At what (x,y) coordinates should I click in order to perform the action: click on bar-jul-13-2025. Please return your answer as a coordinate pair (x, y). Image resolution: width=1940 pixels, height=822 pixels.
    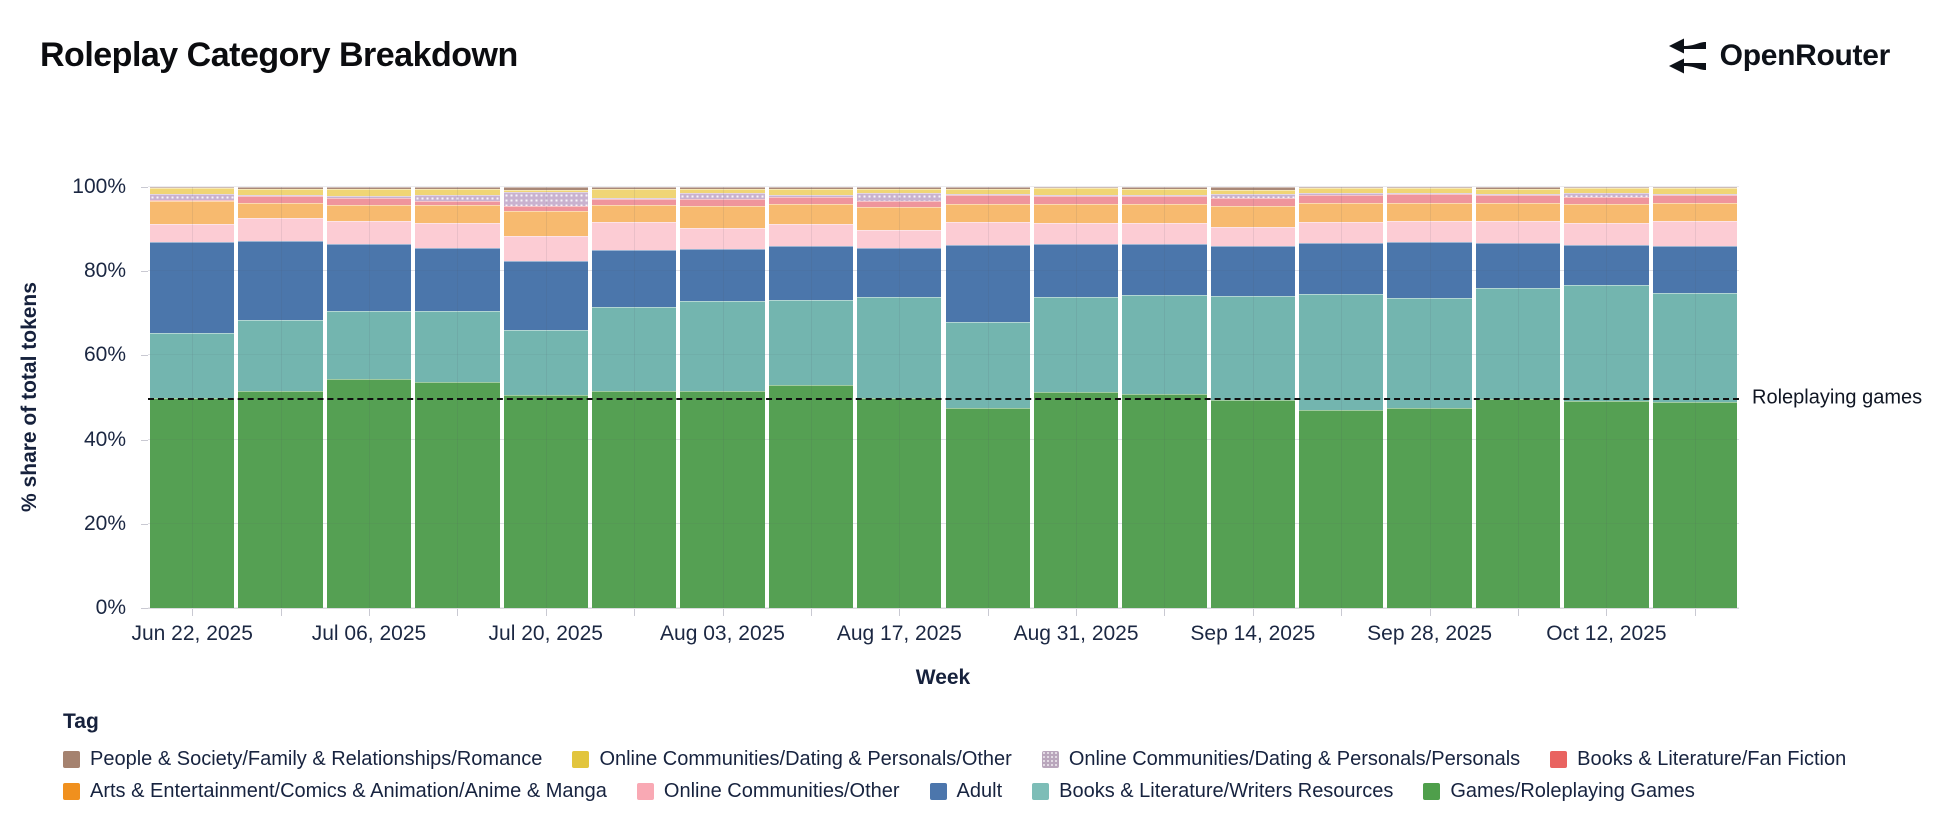
    Looking at the image, I should click on (457, 397).